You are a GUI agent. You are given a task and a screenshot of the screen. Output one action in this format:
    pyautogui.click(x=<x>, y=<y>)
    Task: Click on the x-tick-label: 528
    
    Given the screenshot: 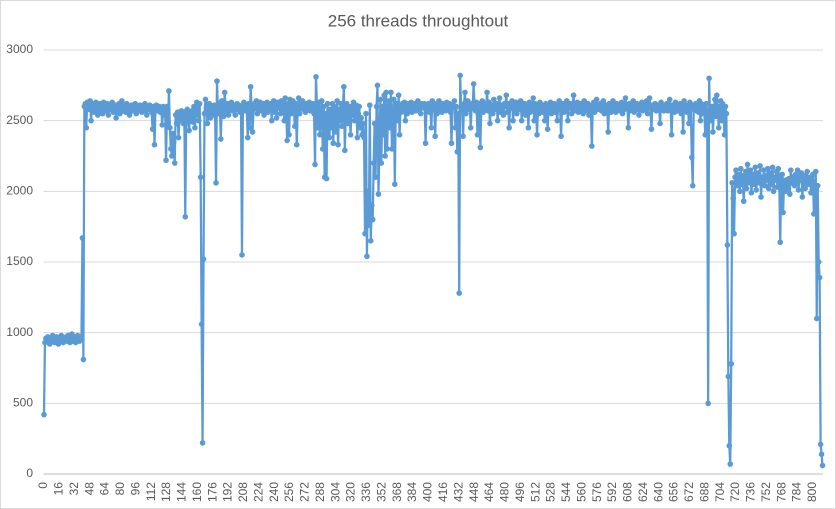 What is the action you would take?
    pyautogui.click(x=551, y=492)
    